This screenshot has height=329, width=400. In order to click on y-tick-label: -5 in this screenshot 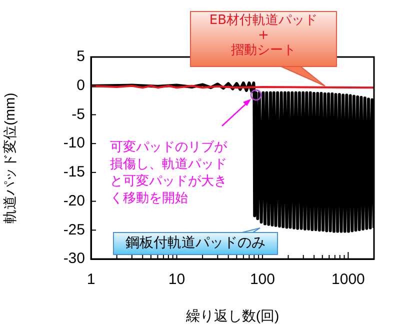, I will do `click(78, 114)`.